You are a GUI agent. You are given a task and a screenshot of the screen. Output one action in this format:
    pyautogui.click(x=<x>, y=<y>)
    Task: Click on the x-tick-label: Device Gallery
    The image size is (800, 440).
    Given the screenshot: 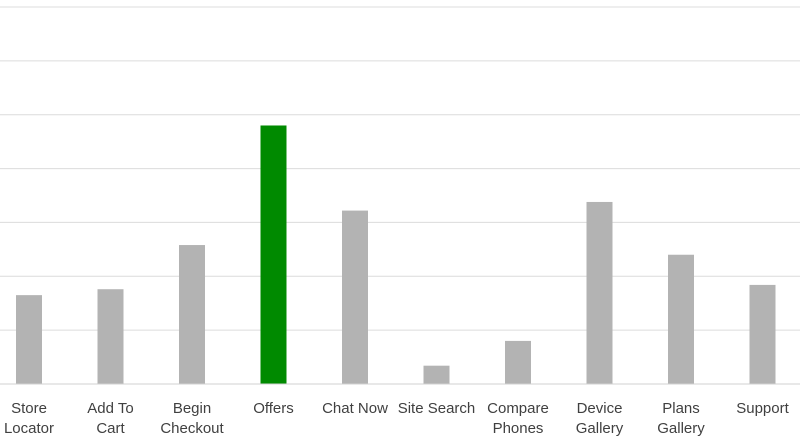 What is the action you would take?
    pyautogui.click(x=600, y=418)
    